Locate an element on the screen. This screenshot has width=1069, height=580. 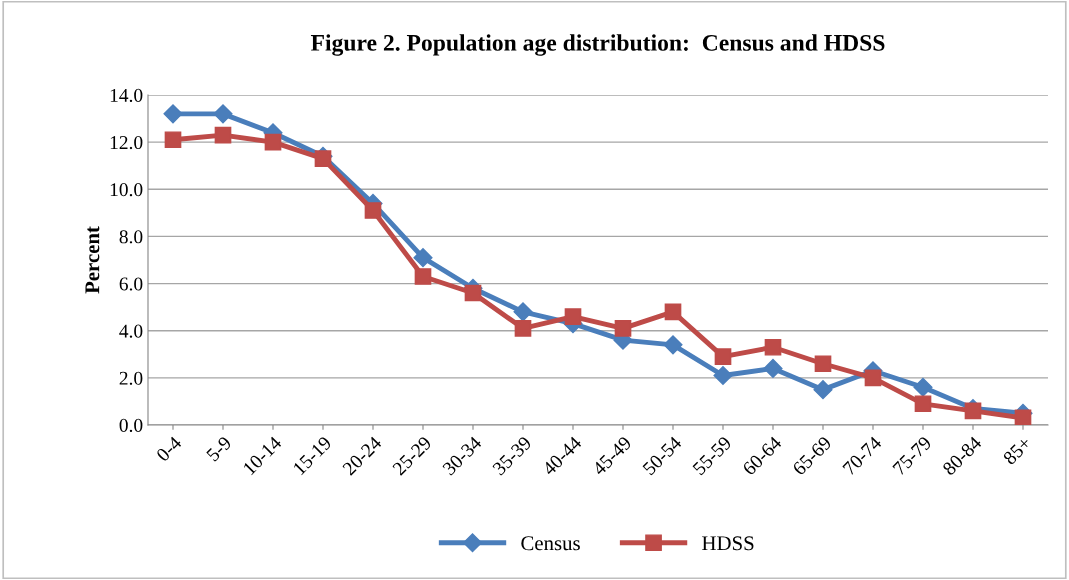
chart-title: Figure 2. Population age distribution: Census and HDSS is located at coordinates (597, 45).